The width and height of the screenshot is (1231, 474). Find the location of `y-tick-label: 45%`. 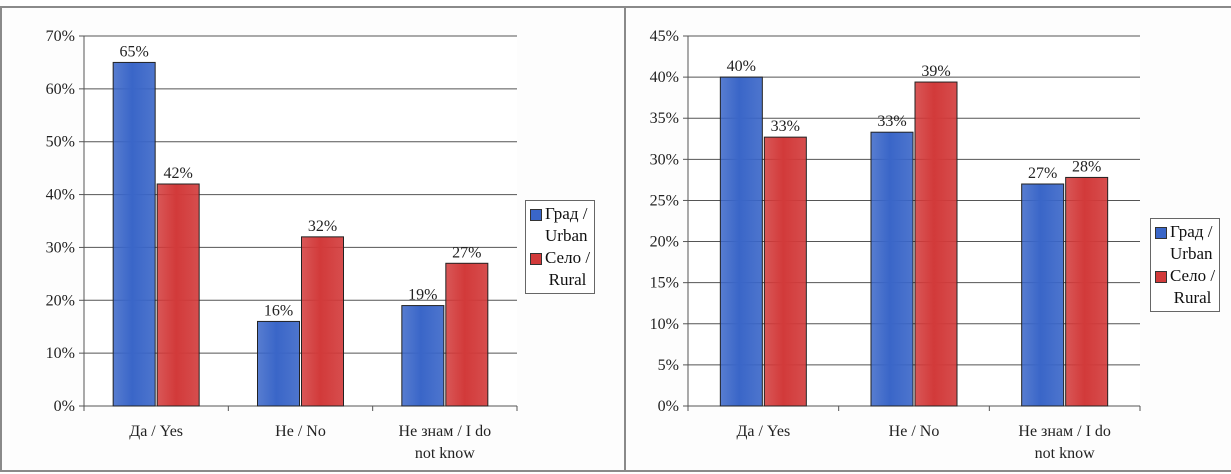

y-tick-label: 45% is located at coordinates (664, 36).